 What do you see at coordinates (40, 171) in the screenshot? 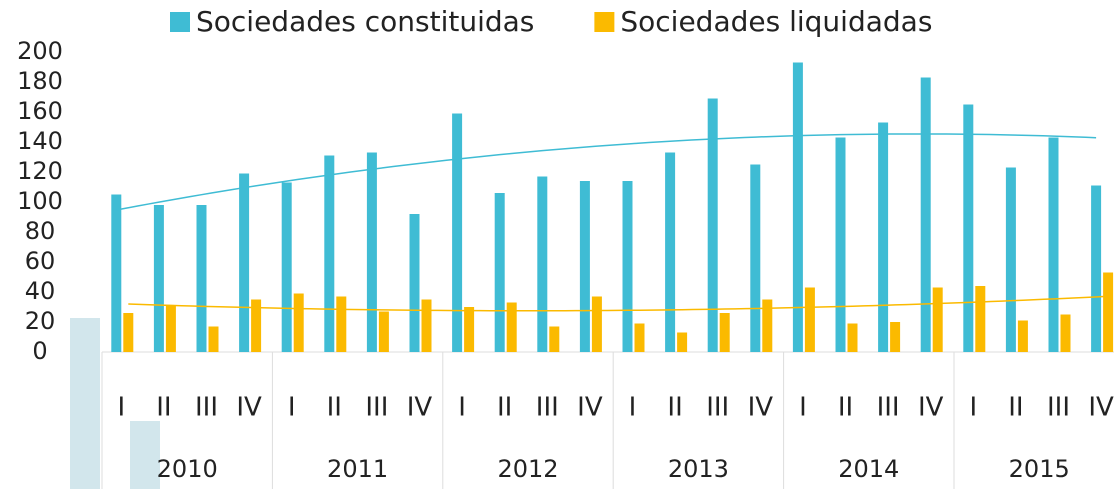
I see `y-tick-label: 120` at bounding box center [40, 171].